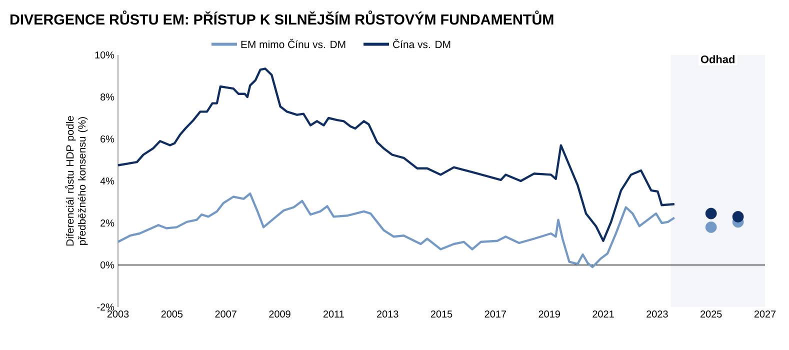  Describe the element at coordinates (711, 314) in the screenshot. I see `x-tick-label: 2025` at that location.